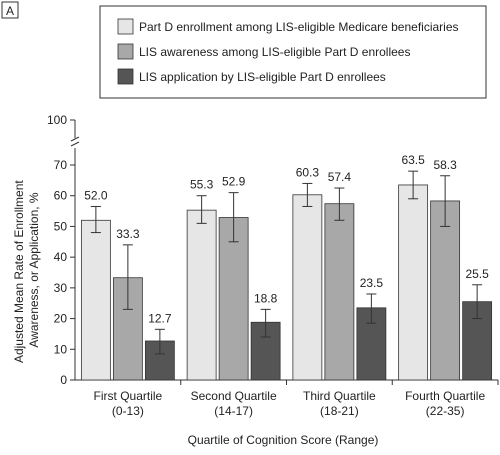  Describe the element at coordinates (128, 396) in the screenshot. I see `x-tick-label-1: First Quartile` at that location.